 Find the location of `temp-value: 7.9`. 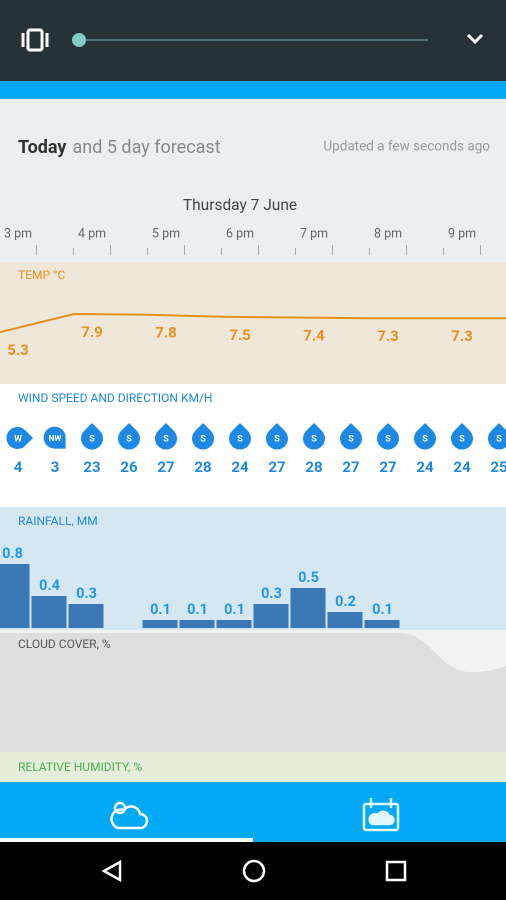

temp-value: 7.9 is located at coordinates (92, 332).